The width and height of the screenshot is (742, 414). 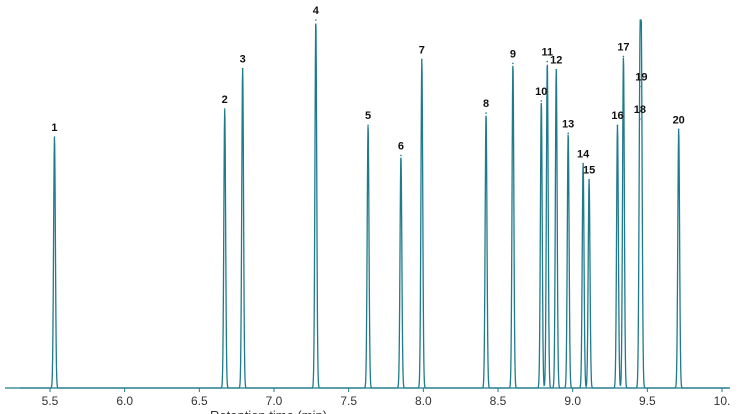 What do you see at coordinates (623, 47) in the screenshot?
I see `peak-label-17: 17` at bounding box center [623, 47].